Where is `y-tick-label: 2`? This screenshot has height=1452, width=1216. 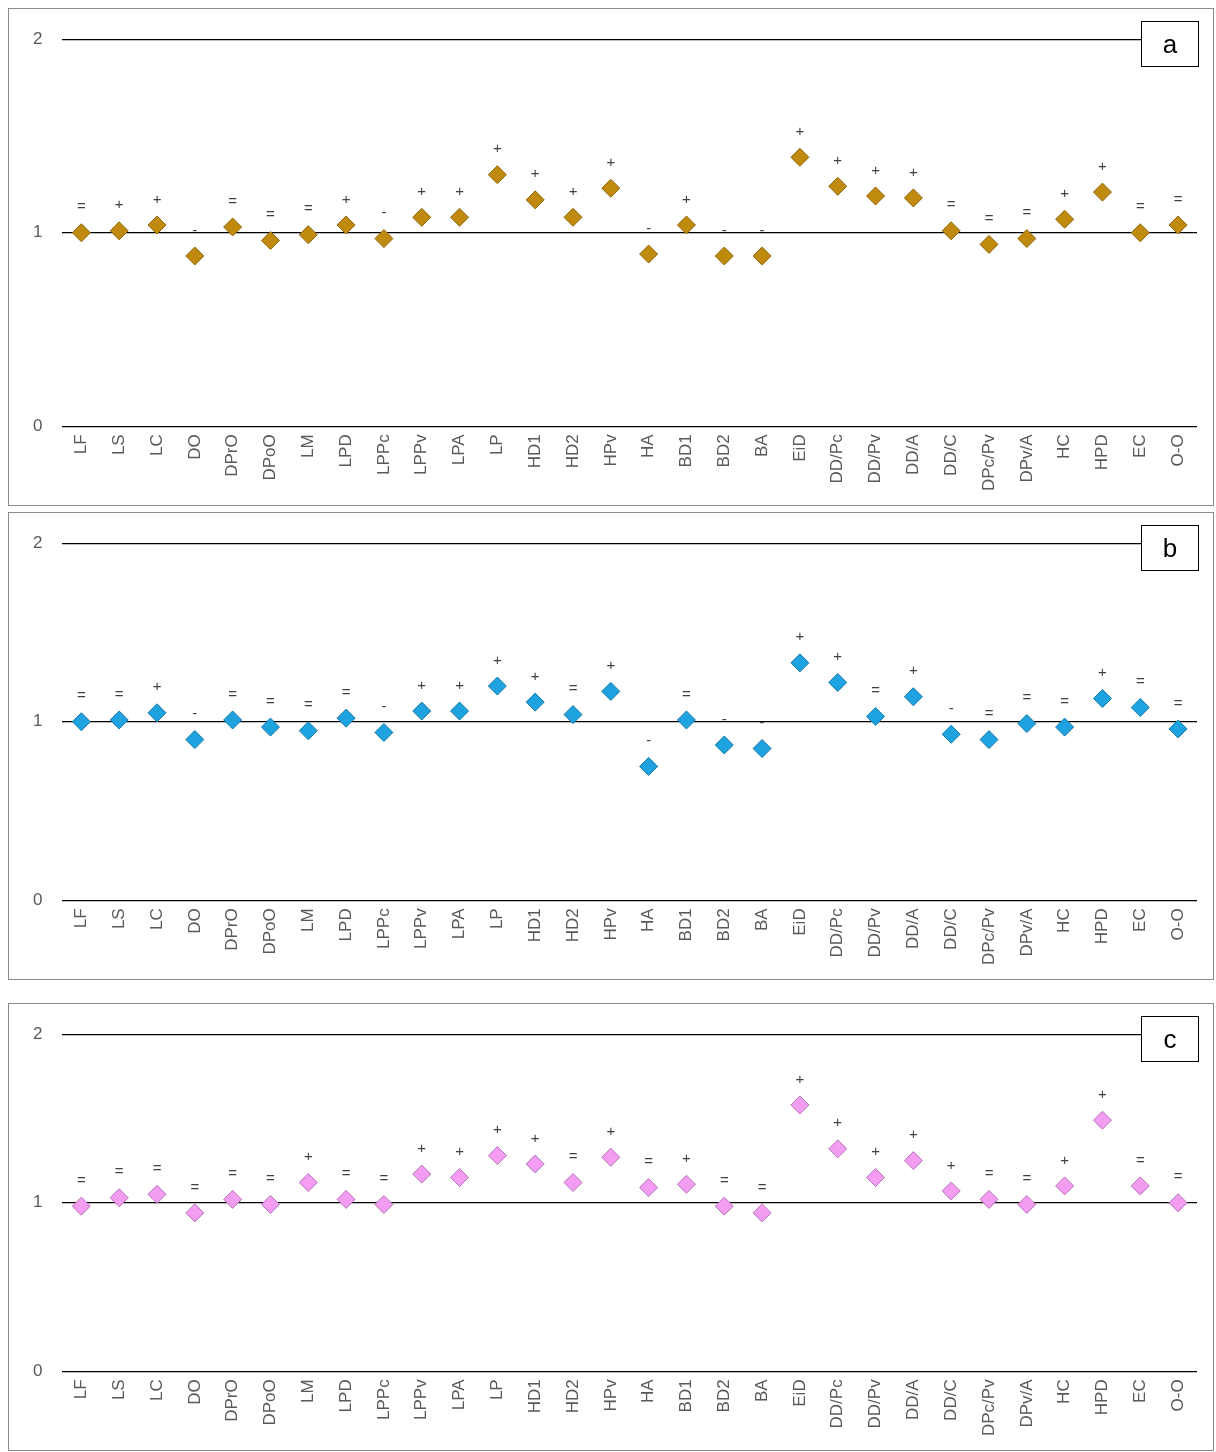 y-tick-label: 2 is located at coordinates (37, 542).